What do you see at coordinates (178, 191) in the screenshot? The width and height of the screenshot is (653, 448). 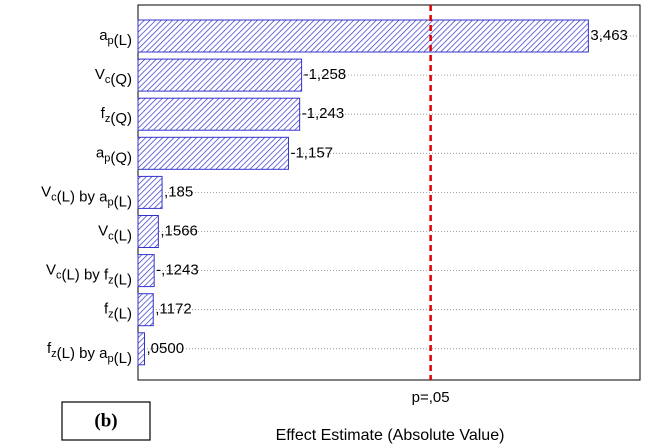 I see `value-label: ,185` at bounding box center [178, 191].